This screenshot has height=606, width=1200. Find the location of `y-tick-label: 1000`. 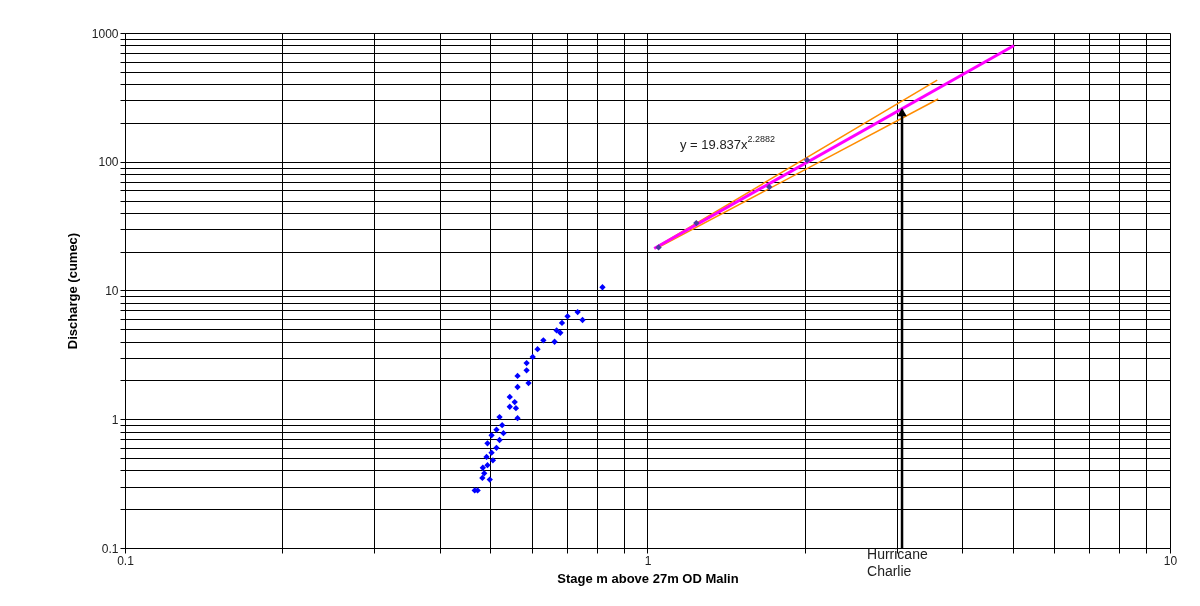

y-tick-label: 1000 is located at coordinates (105, 33).